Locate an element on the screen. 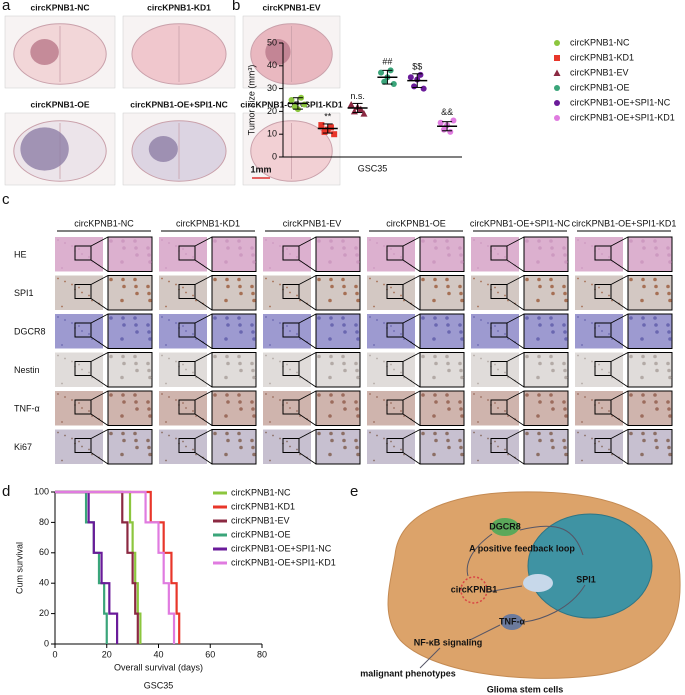 This screenshot has height=695, width=685. panel-label: d is located at coordinates (6, 491).